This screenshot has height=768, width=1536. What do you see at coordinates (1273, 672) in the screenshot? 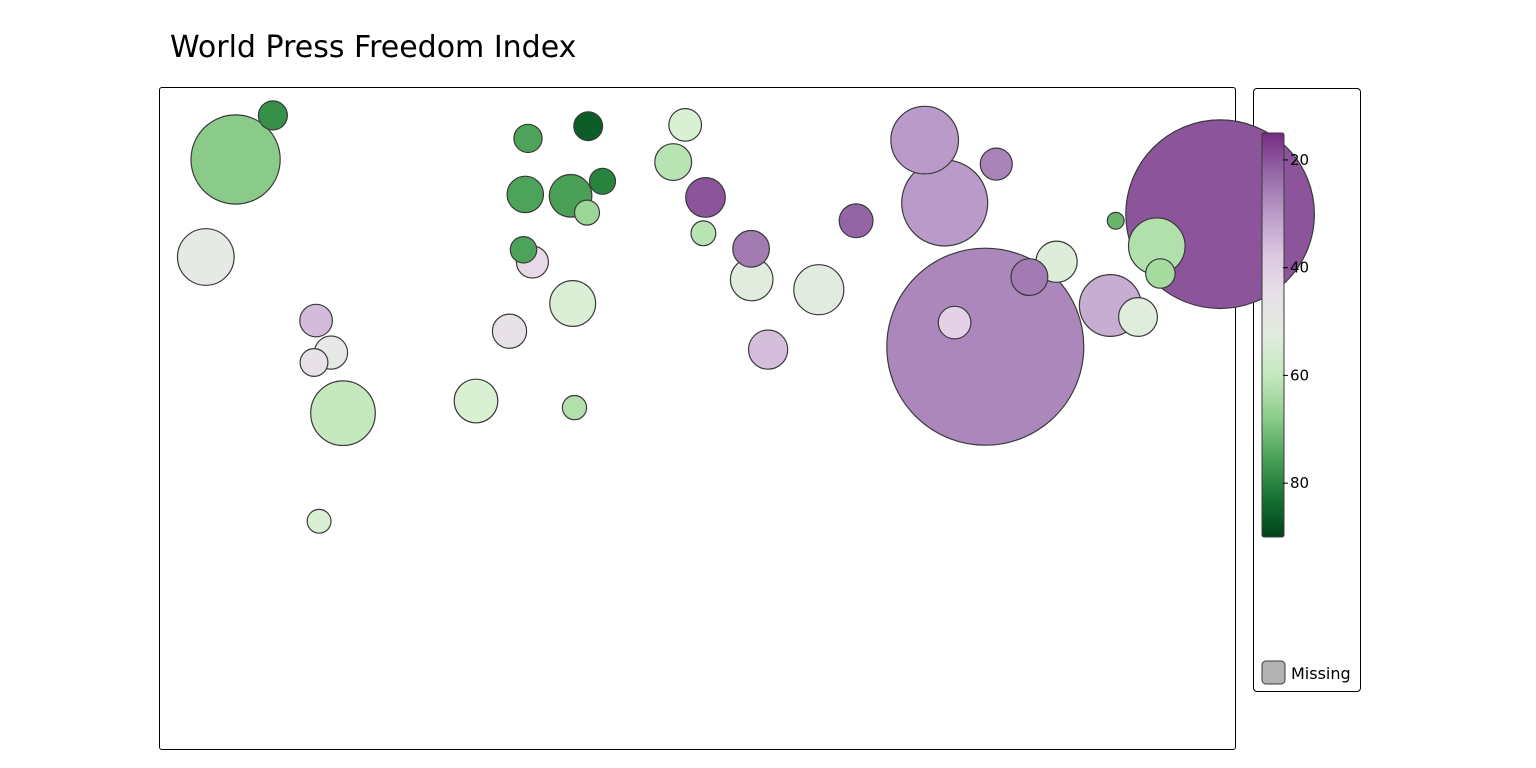
I see `missing-swatch` at bounding box center [1273, 672].